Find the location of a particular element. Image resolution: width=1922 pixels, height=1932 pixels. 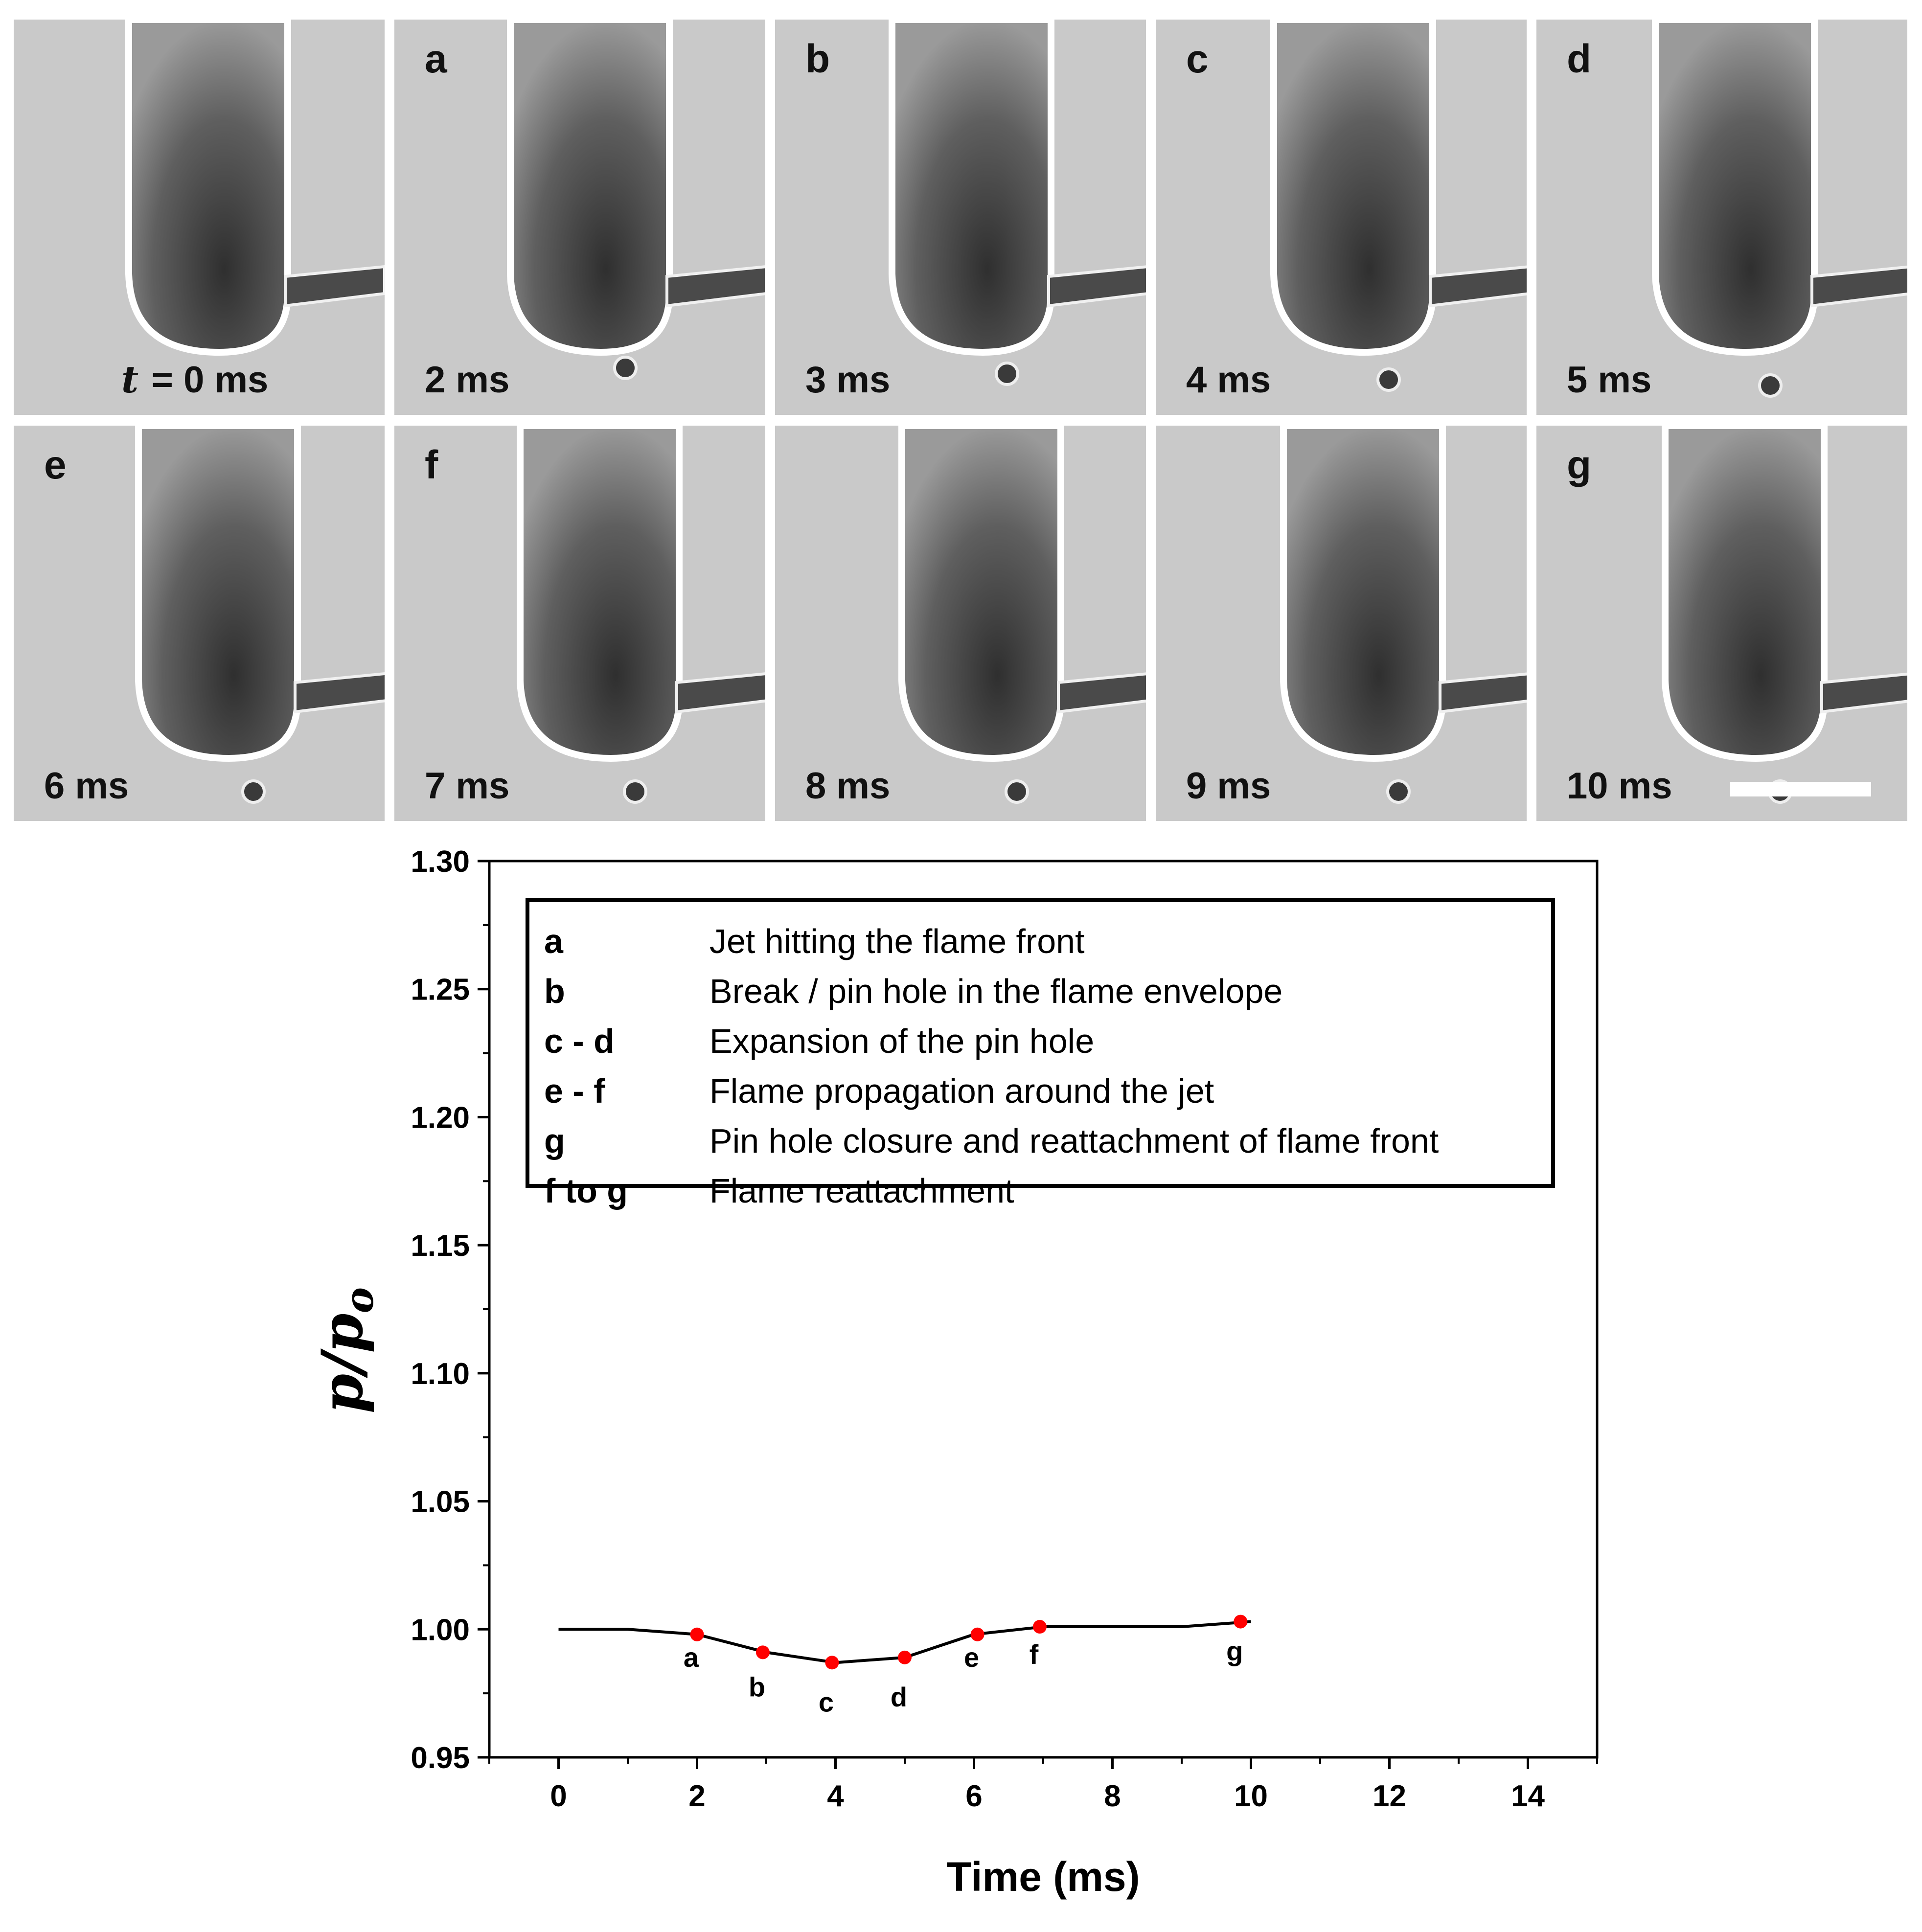

frame-time: 8 ms is located at coordinates (847, 786).